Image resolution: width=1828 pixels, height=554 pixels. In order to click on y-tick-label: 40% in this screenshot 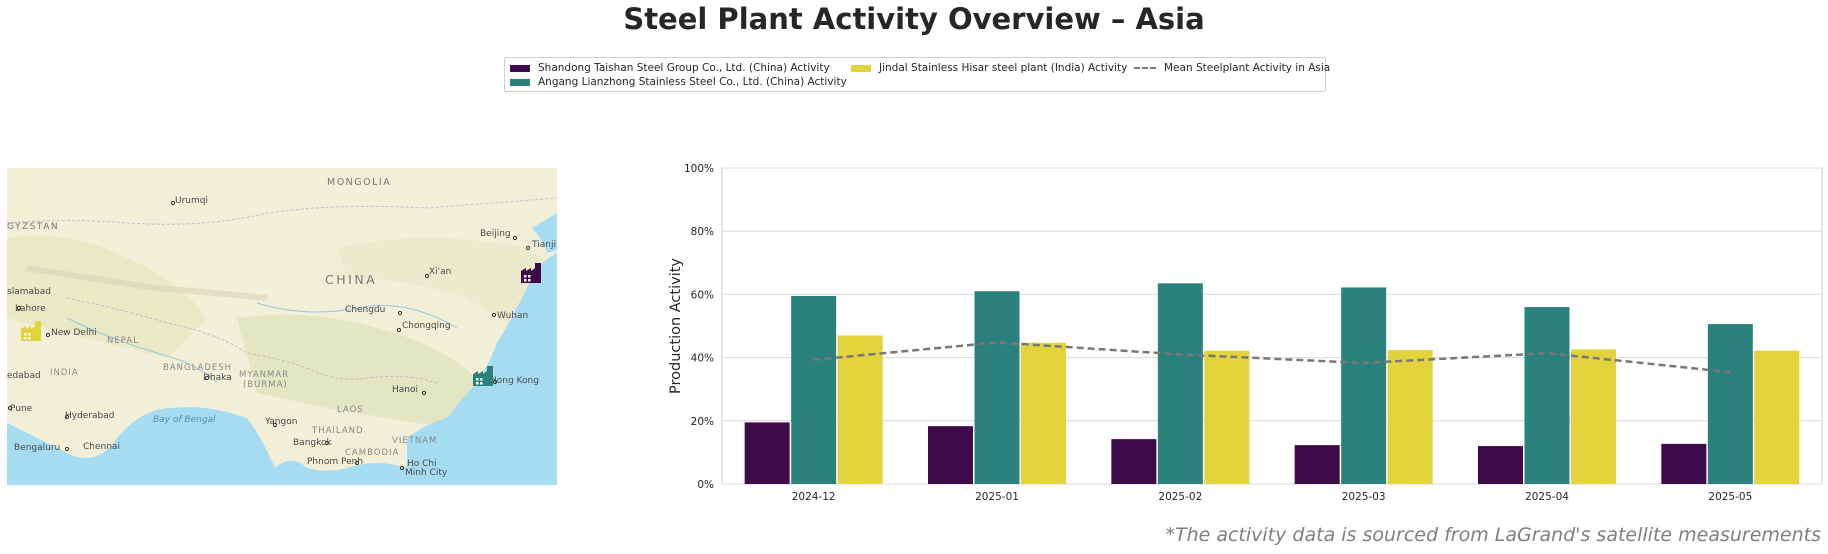, I will do `click(702, 359)`.